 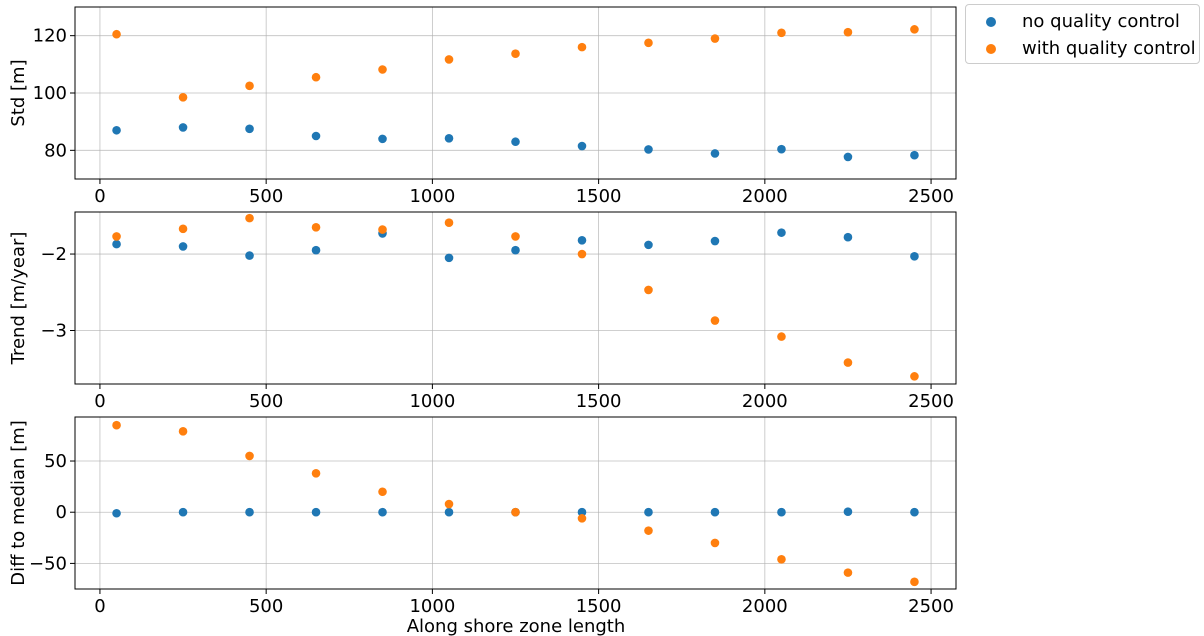 What do you see at coordinates (991, 49) in the screenshot?
I see `legend-marker-with-qc` at bounding box center [991, 49].